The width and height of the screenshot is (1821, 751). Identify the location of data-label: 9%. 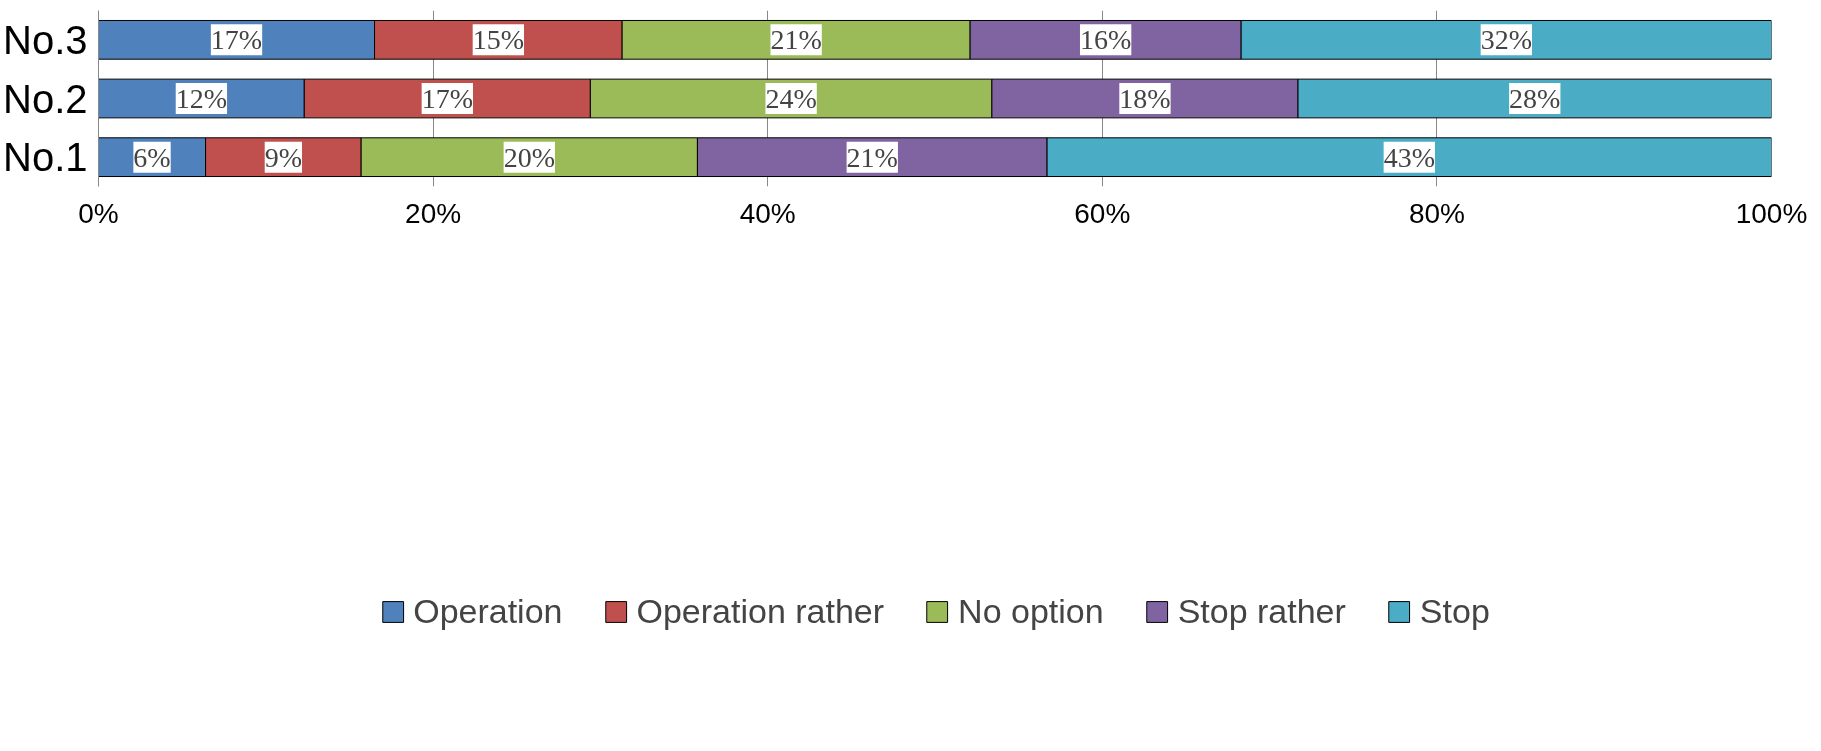
(283, 157).